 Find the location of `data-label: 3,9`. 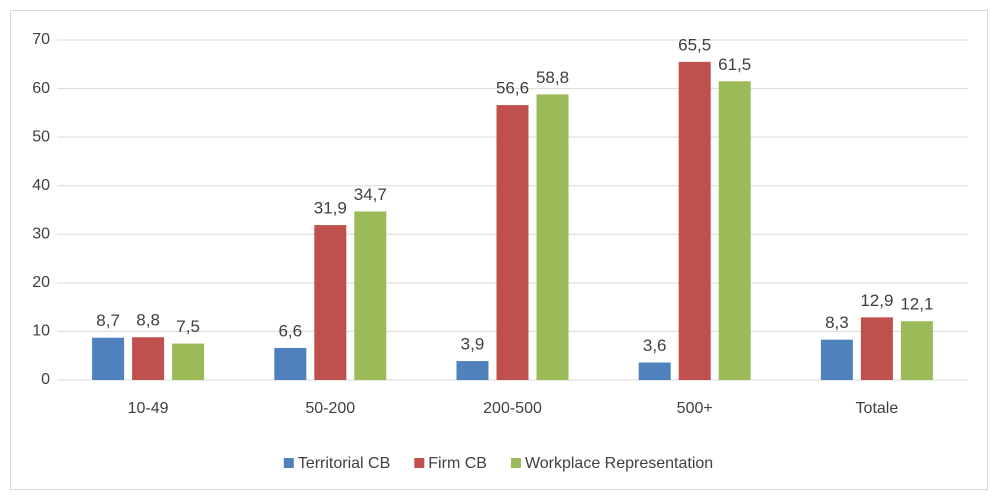

data-label: 3,9 is located at coordinates (473, 344).